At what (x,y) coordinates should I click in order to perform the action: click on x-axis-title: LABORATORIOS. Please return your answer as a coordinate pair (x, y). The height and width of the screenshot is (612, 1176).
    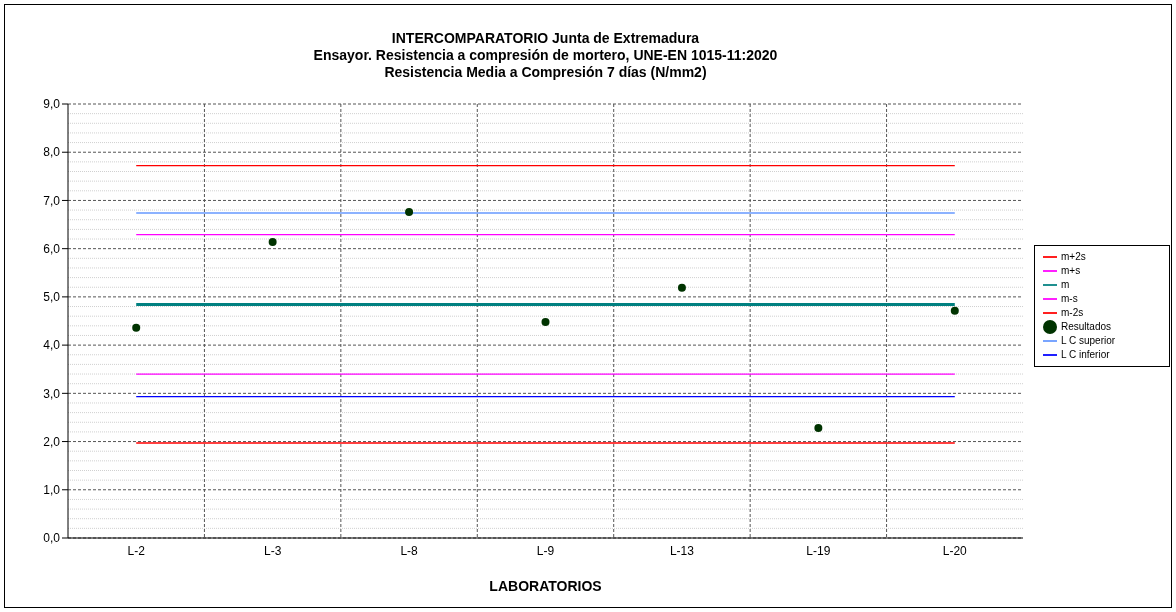
    Looking at the image, I should click on (545, 586).